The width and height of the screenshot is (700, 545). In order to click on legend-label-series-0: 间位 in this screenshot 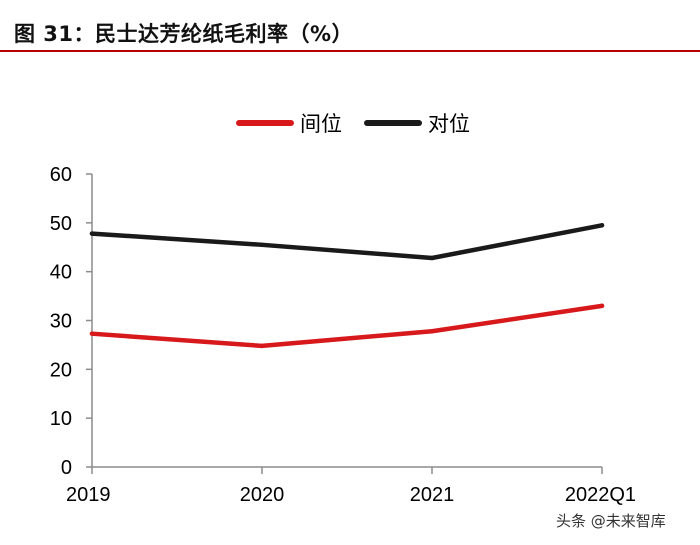, I will do `click(321, 124)`.